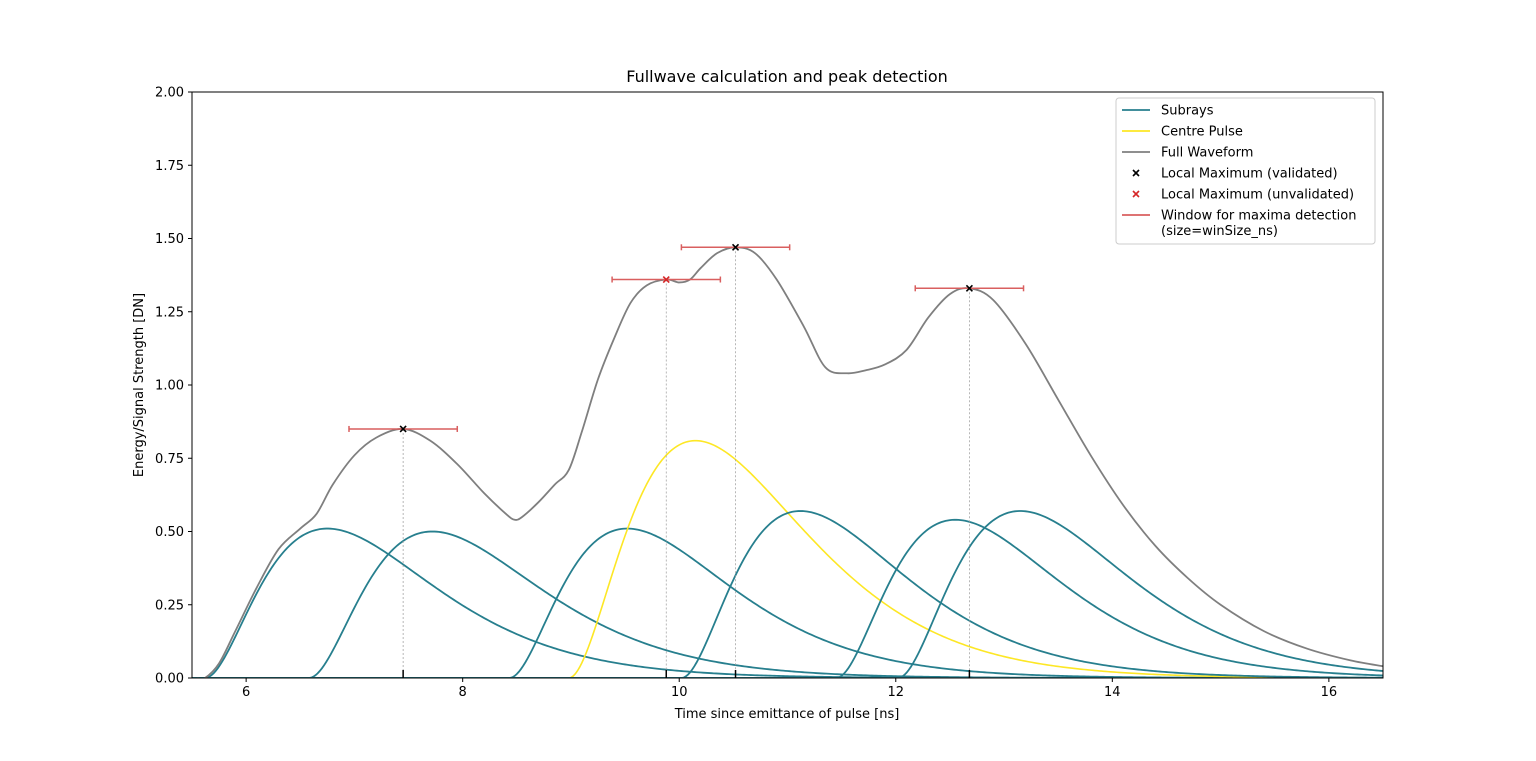  What do you see at coordinates (169, 459) in the screenshot?
I see `y-tick-label: 0.75` at bounding box center [169, 459].